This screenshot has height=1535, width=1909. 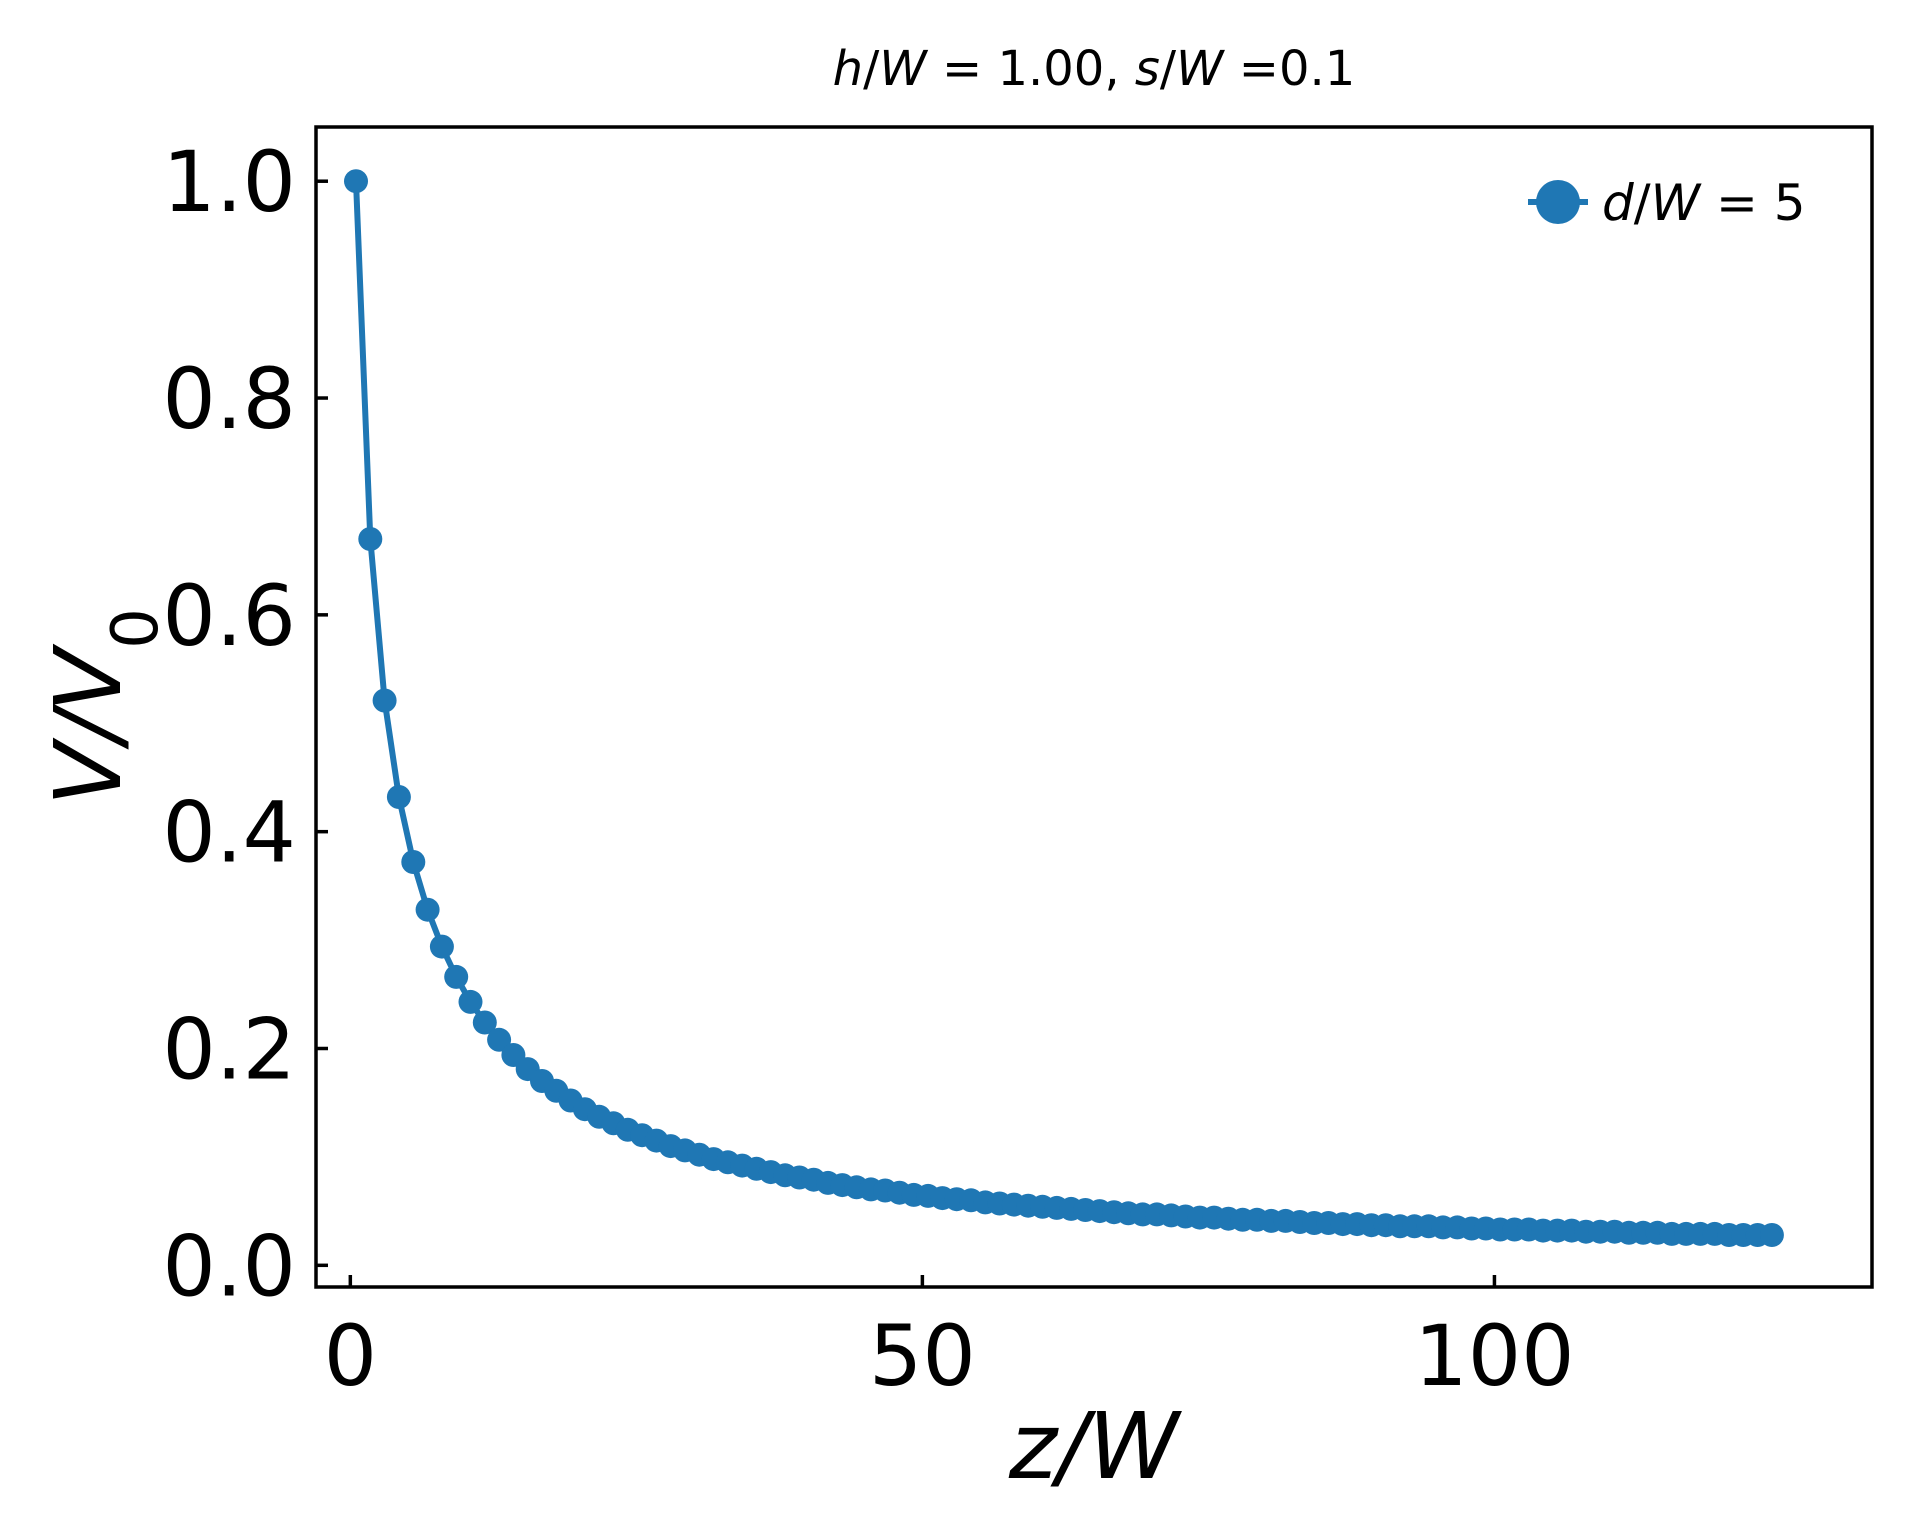 I want to click on legend: d/W = 5, so click(x=1667, y=203).